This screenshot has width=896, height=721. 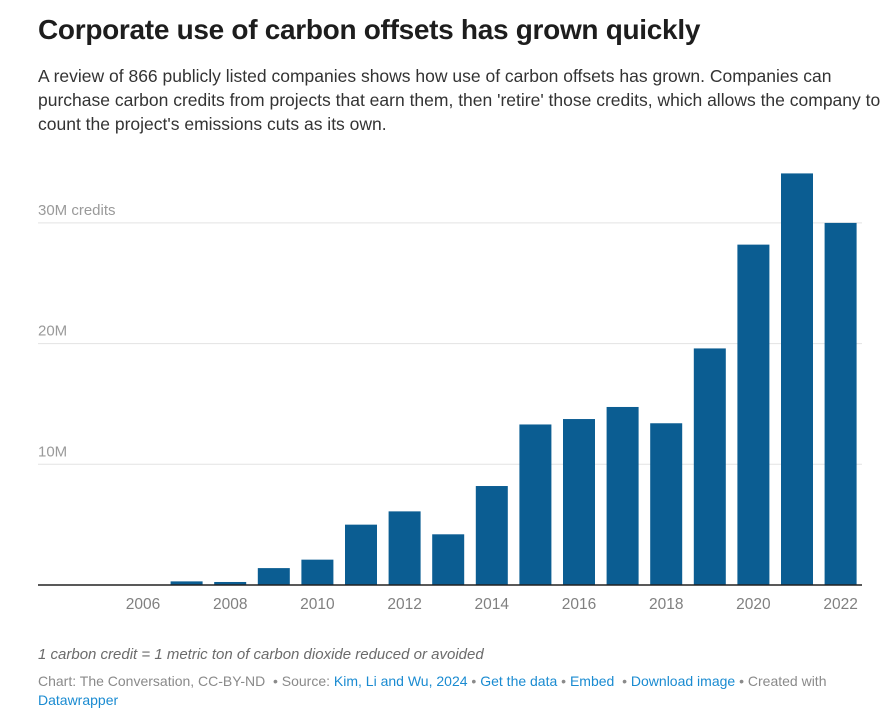 What do you see at coordinates (683, 681) in the screenshot?
I see `download-image-link: Download image` at bounding box center [683, 681].